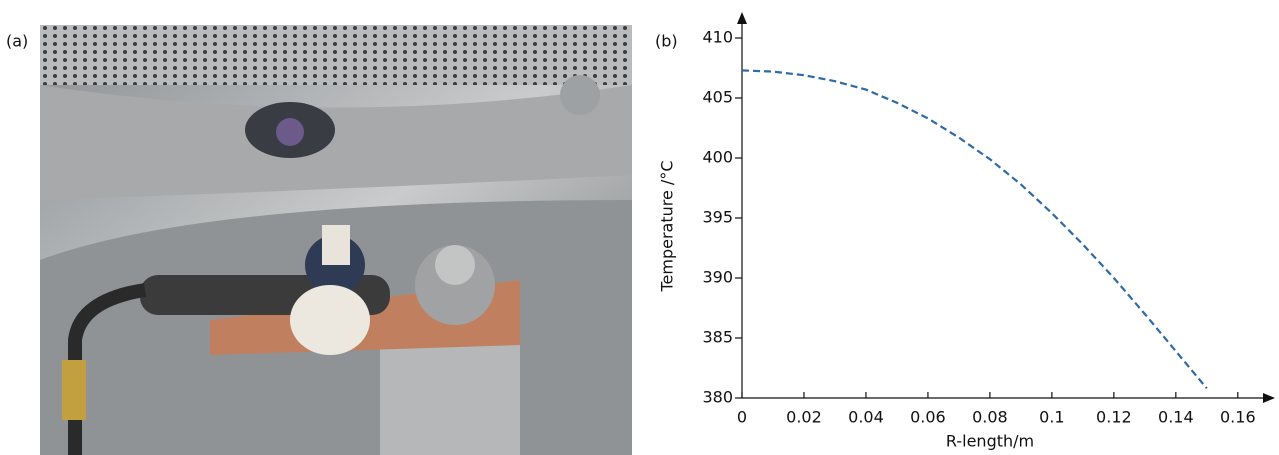 This screenshot has width=1279, height=455. What do you see at coordinates (717, 397) in the screenshot?
I see `y-tick-label: 380` at bounding box center [717, 397].